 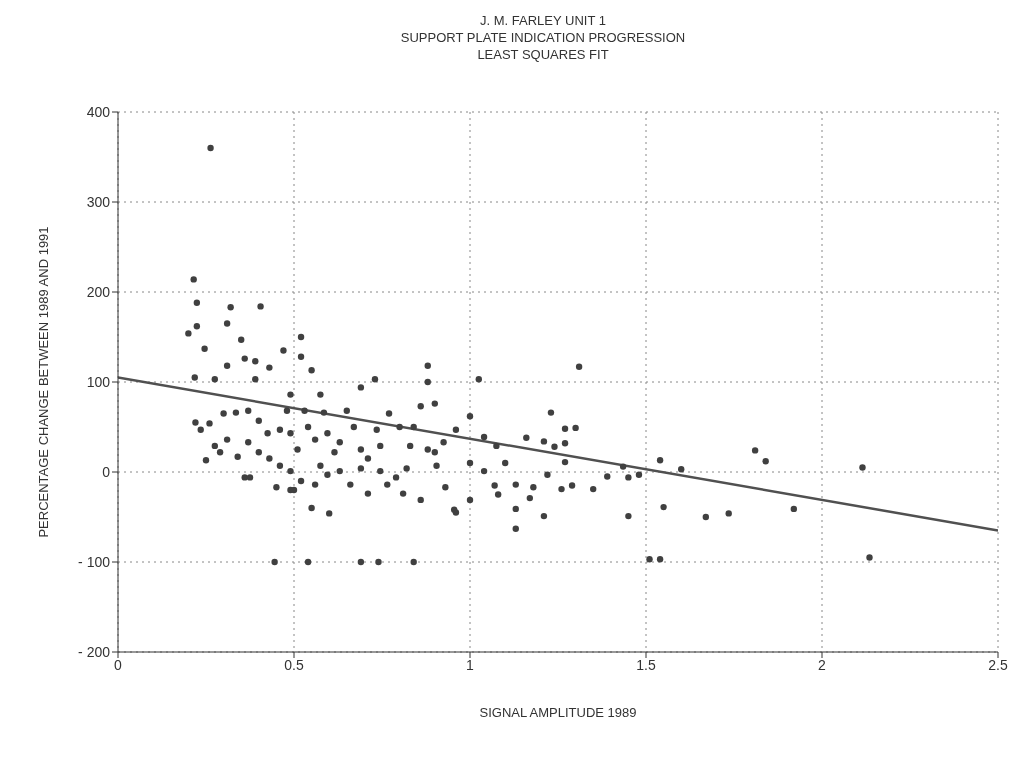 What do you see at coordinates (98, 381) in the screenshot?
I see `y-tick-label: 100` at bounding box center [98, 381].